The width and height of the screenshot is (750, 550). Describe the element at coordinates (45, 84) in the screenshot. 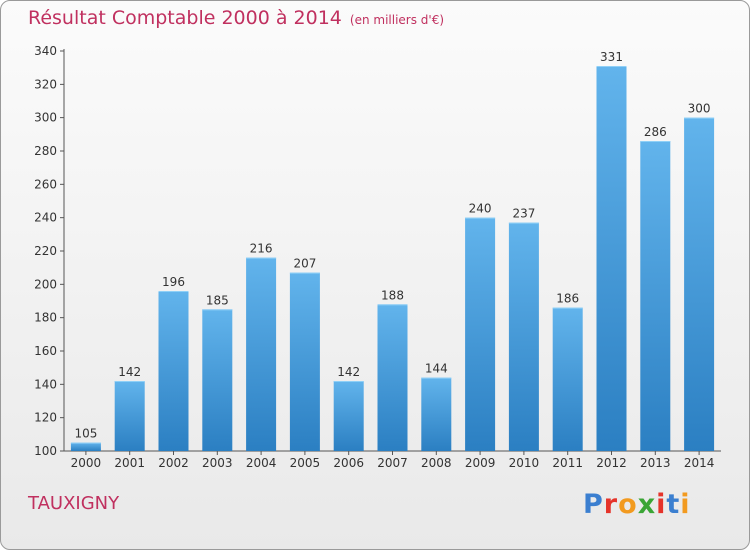

I see `y-tick-label: 320` at that location.